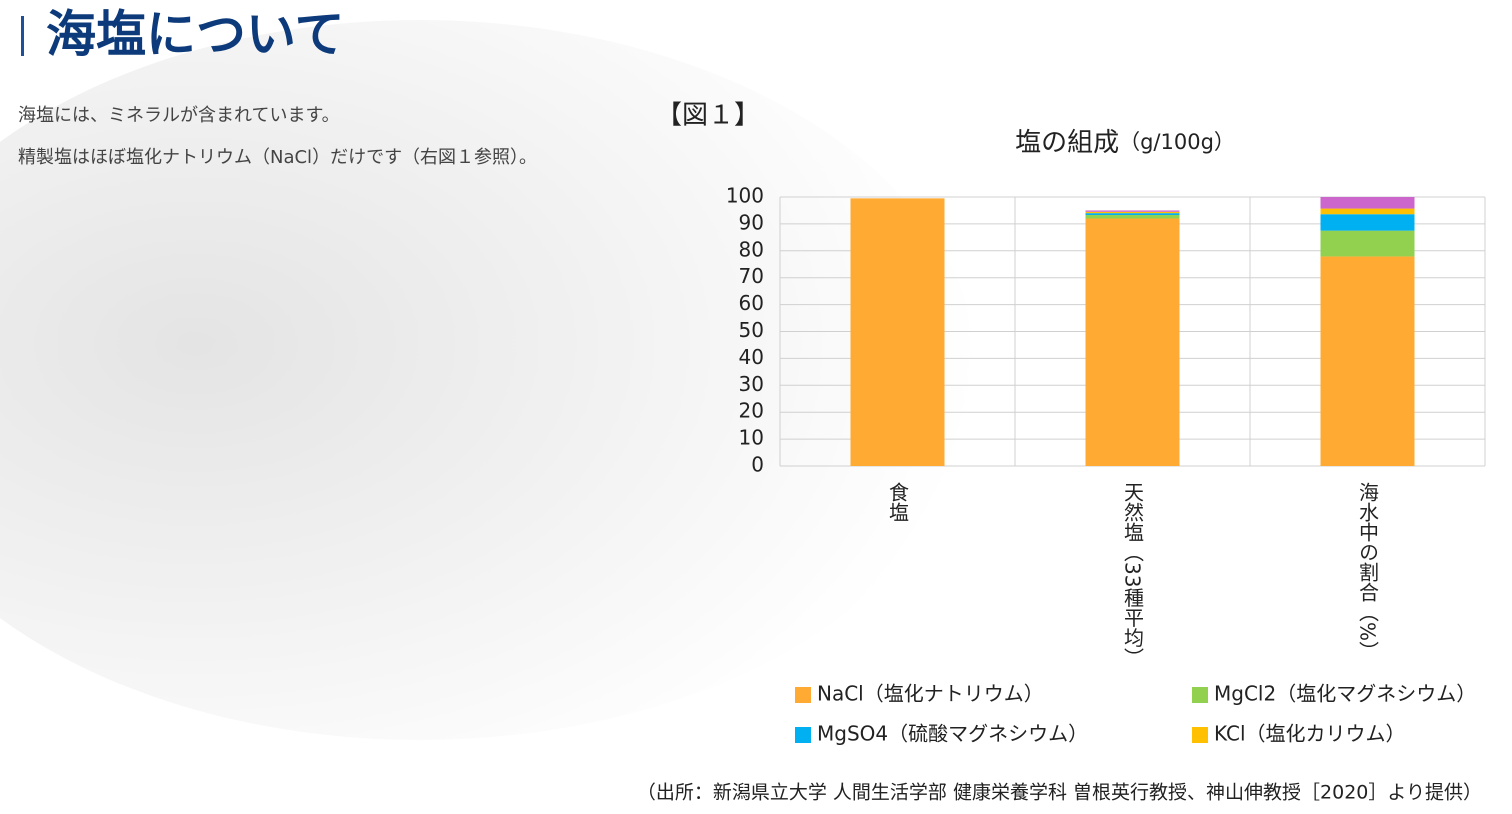 Image resolution: width=1512 pixels, height=814 pixels. What do you see at coordinates (1310, 734) in the screenshot?
I see `legend-label: KCl（塩化カリウム）` at bounding box center [1310, 734].